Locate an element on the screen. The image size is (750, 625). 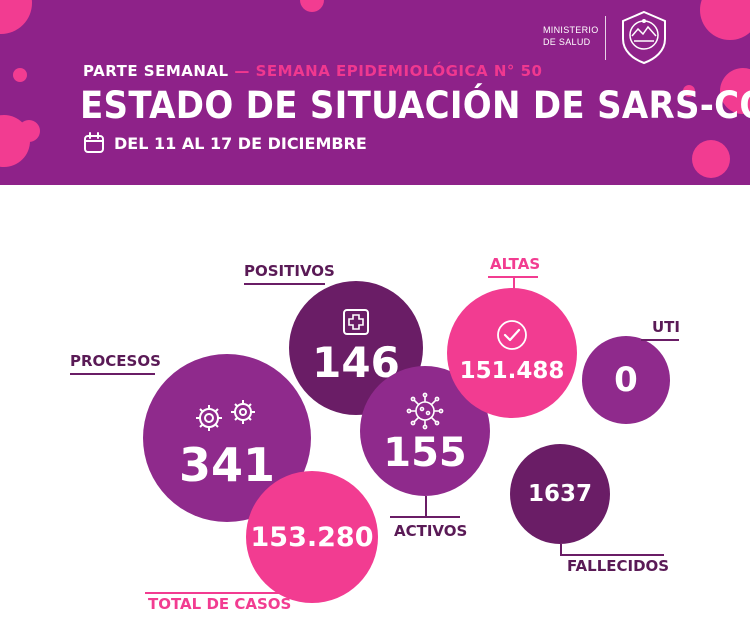
fallecidos-circle: 1637 is located at coordinates (560, 494).